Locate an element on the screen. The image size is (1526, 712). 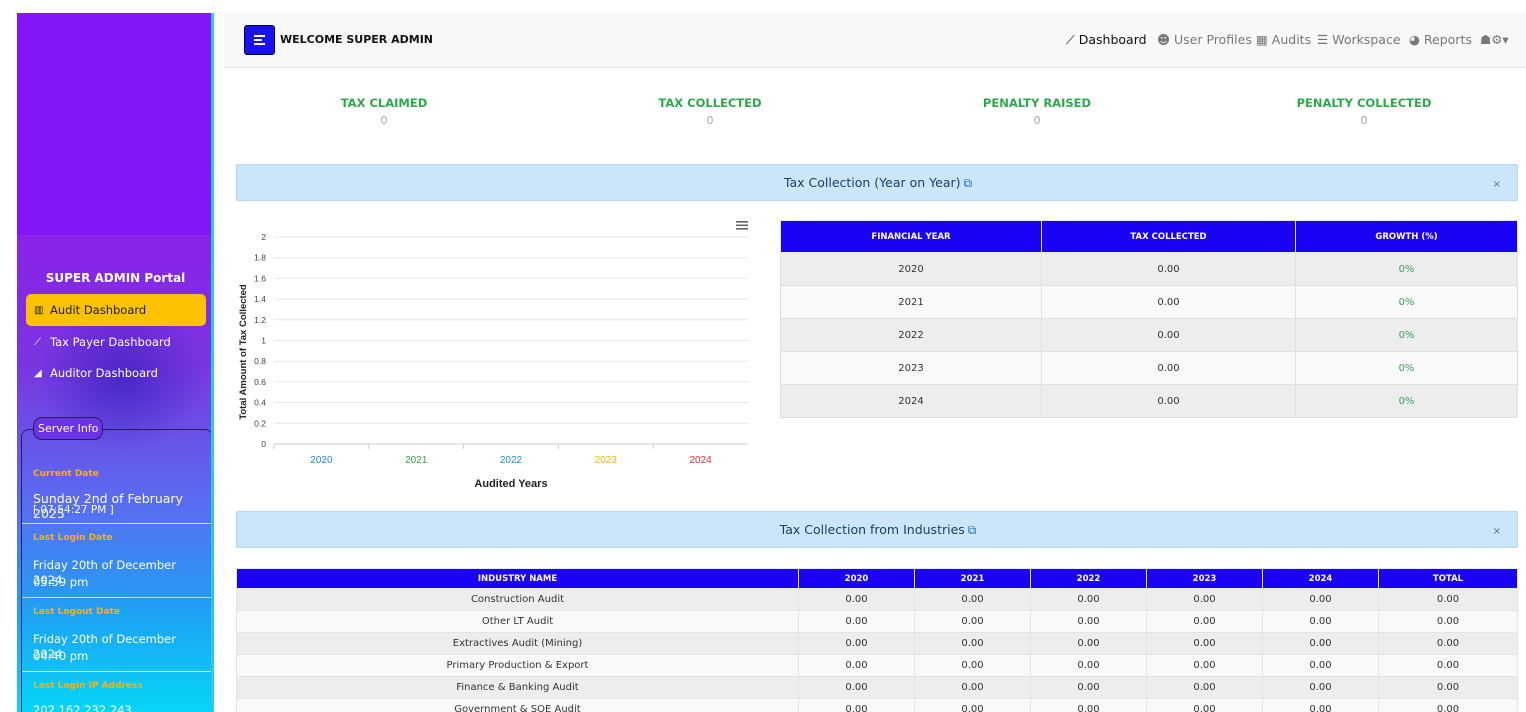
bar-chart-icon: ▥ is located at coordinates (39, 310).